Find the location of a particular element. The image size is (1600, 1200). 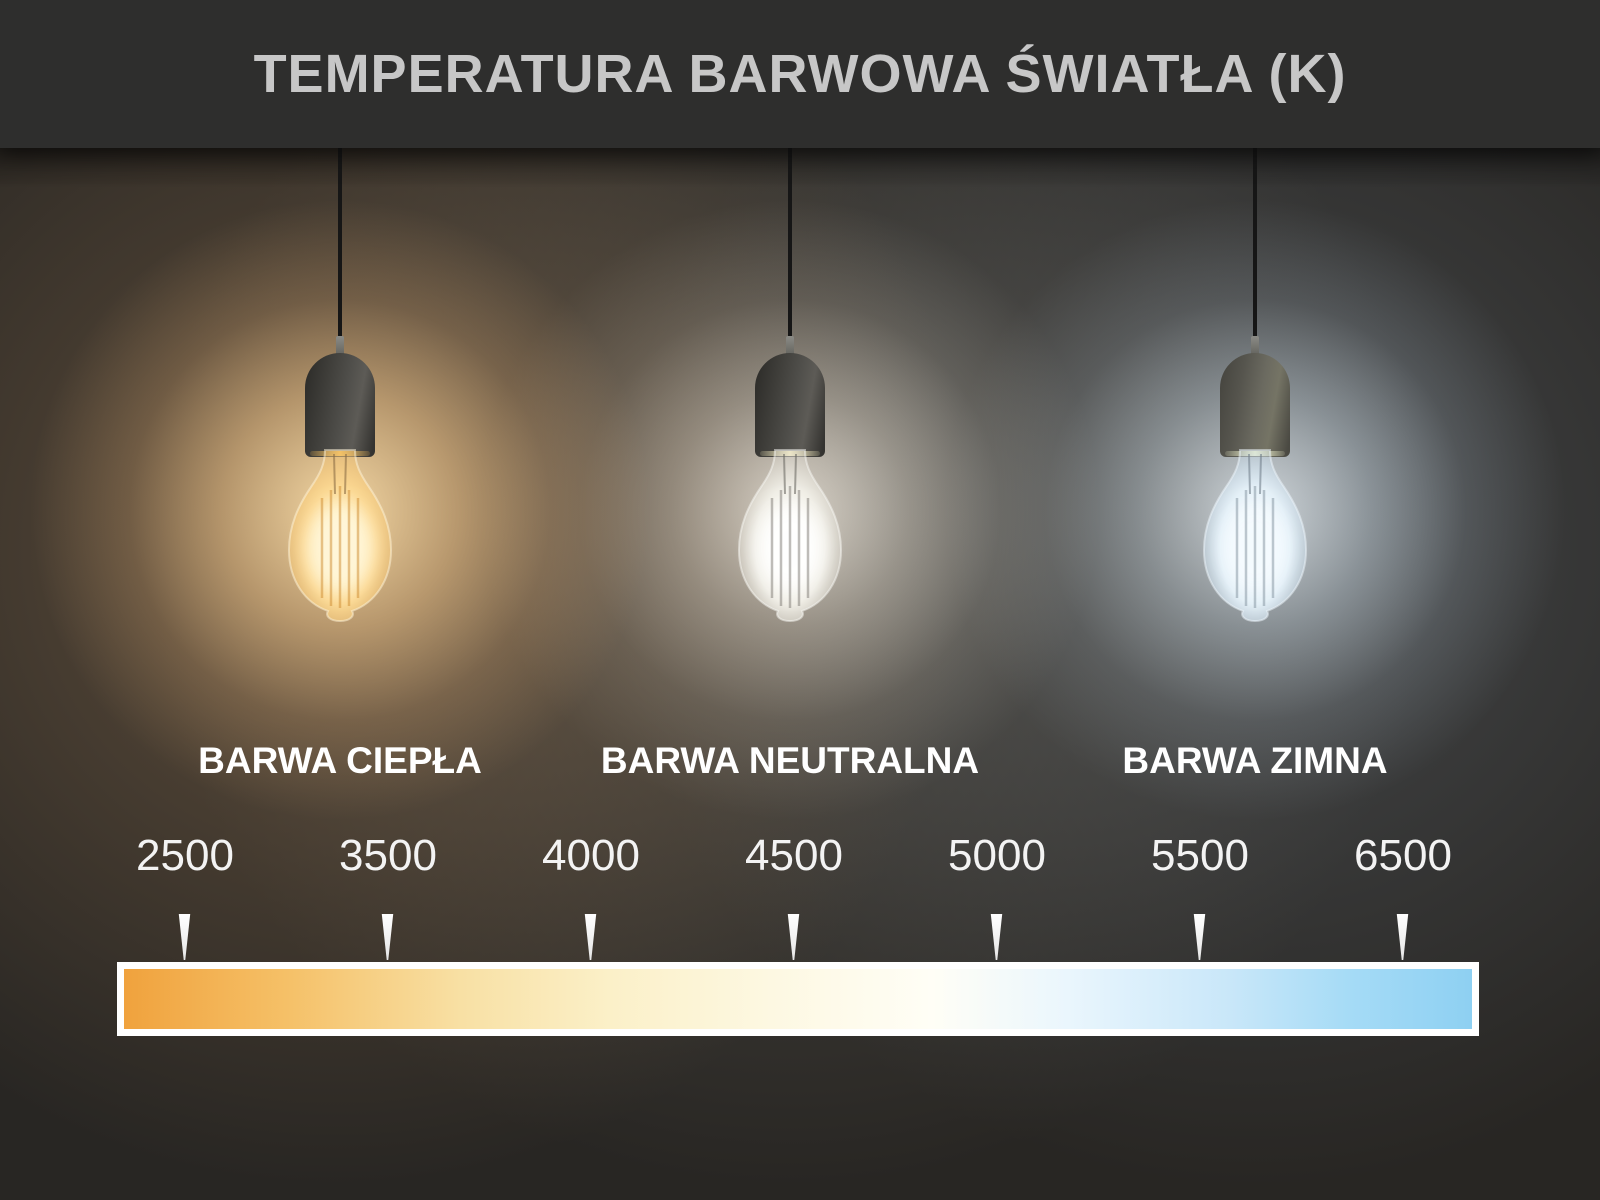

edison-bulb-neutral-icon is located at coordinates (790, 536).